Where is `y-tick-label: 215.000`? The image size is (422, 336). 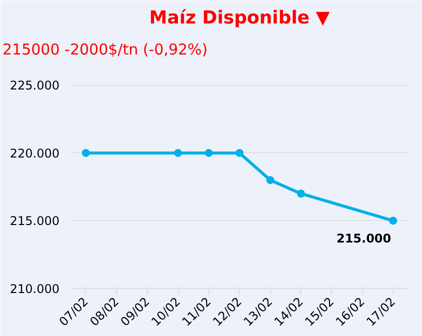 y-tick-label: 215.000 is located at coordinates (35, 221).